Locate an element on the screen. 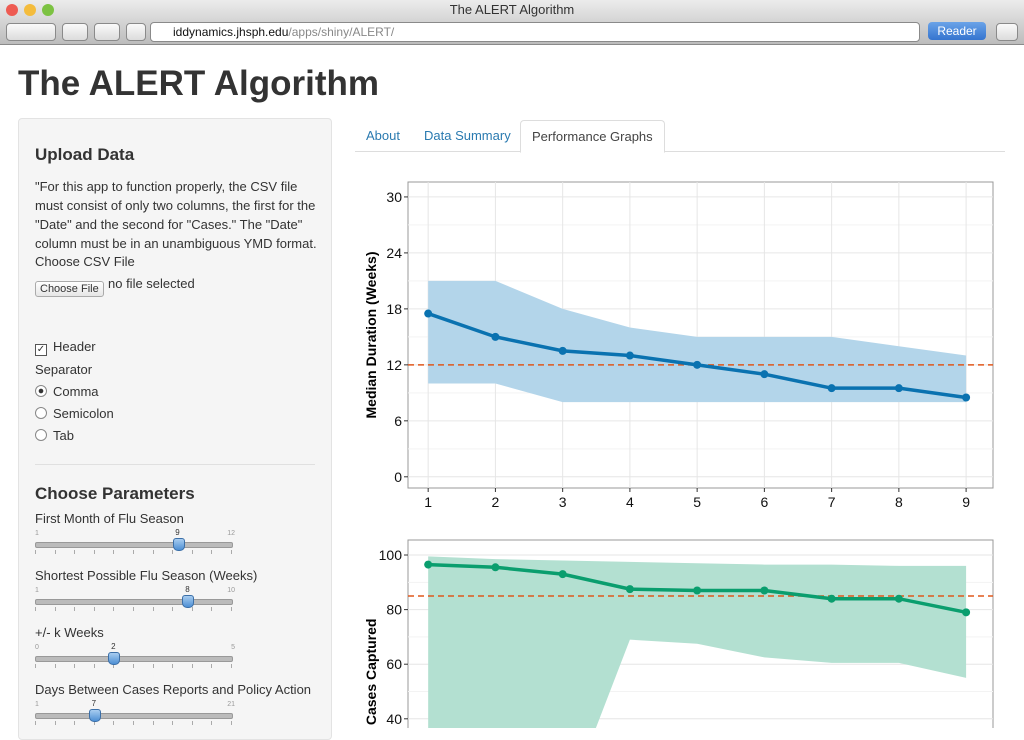 This screenshot has width=1024, height=740. y-axis-label: % Cases Captured is located at coordinates (371, 673).